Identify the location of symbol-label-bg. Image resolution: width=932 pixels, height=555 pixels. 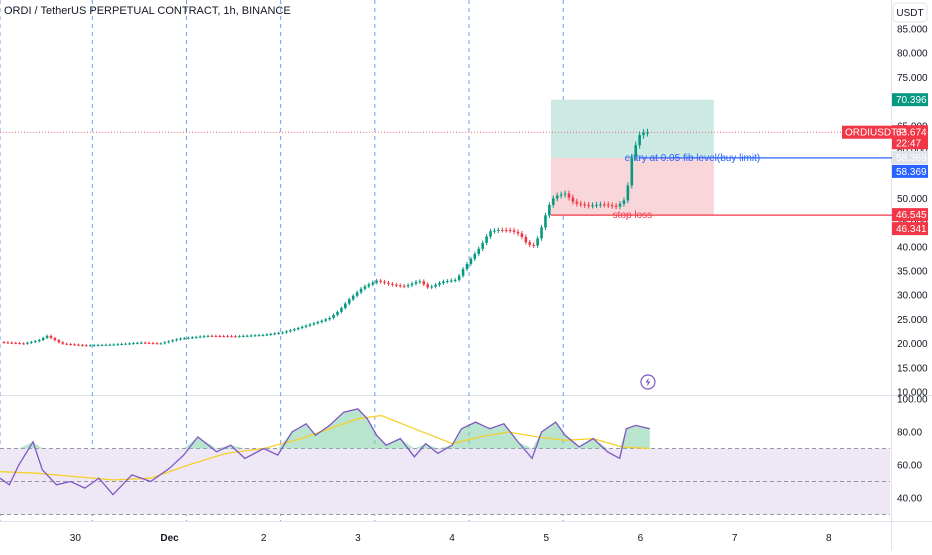
(867, 132).